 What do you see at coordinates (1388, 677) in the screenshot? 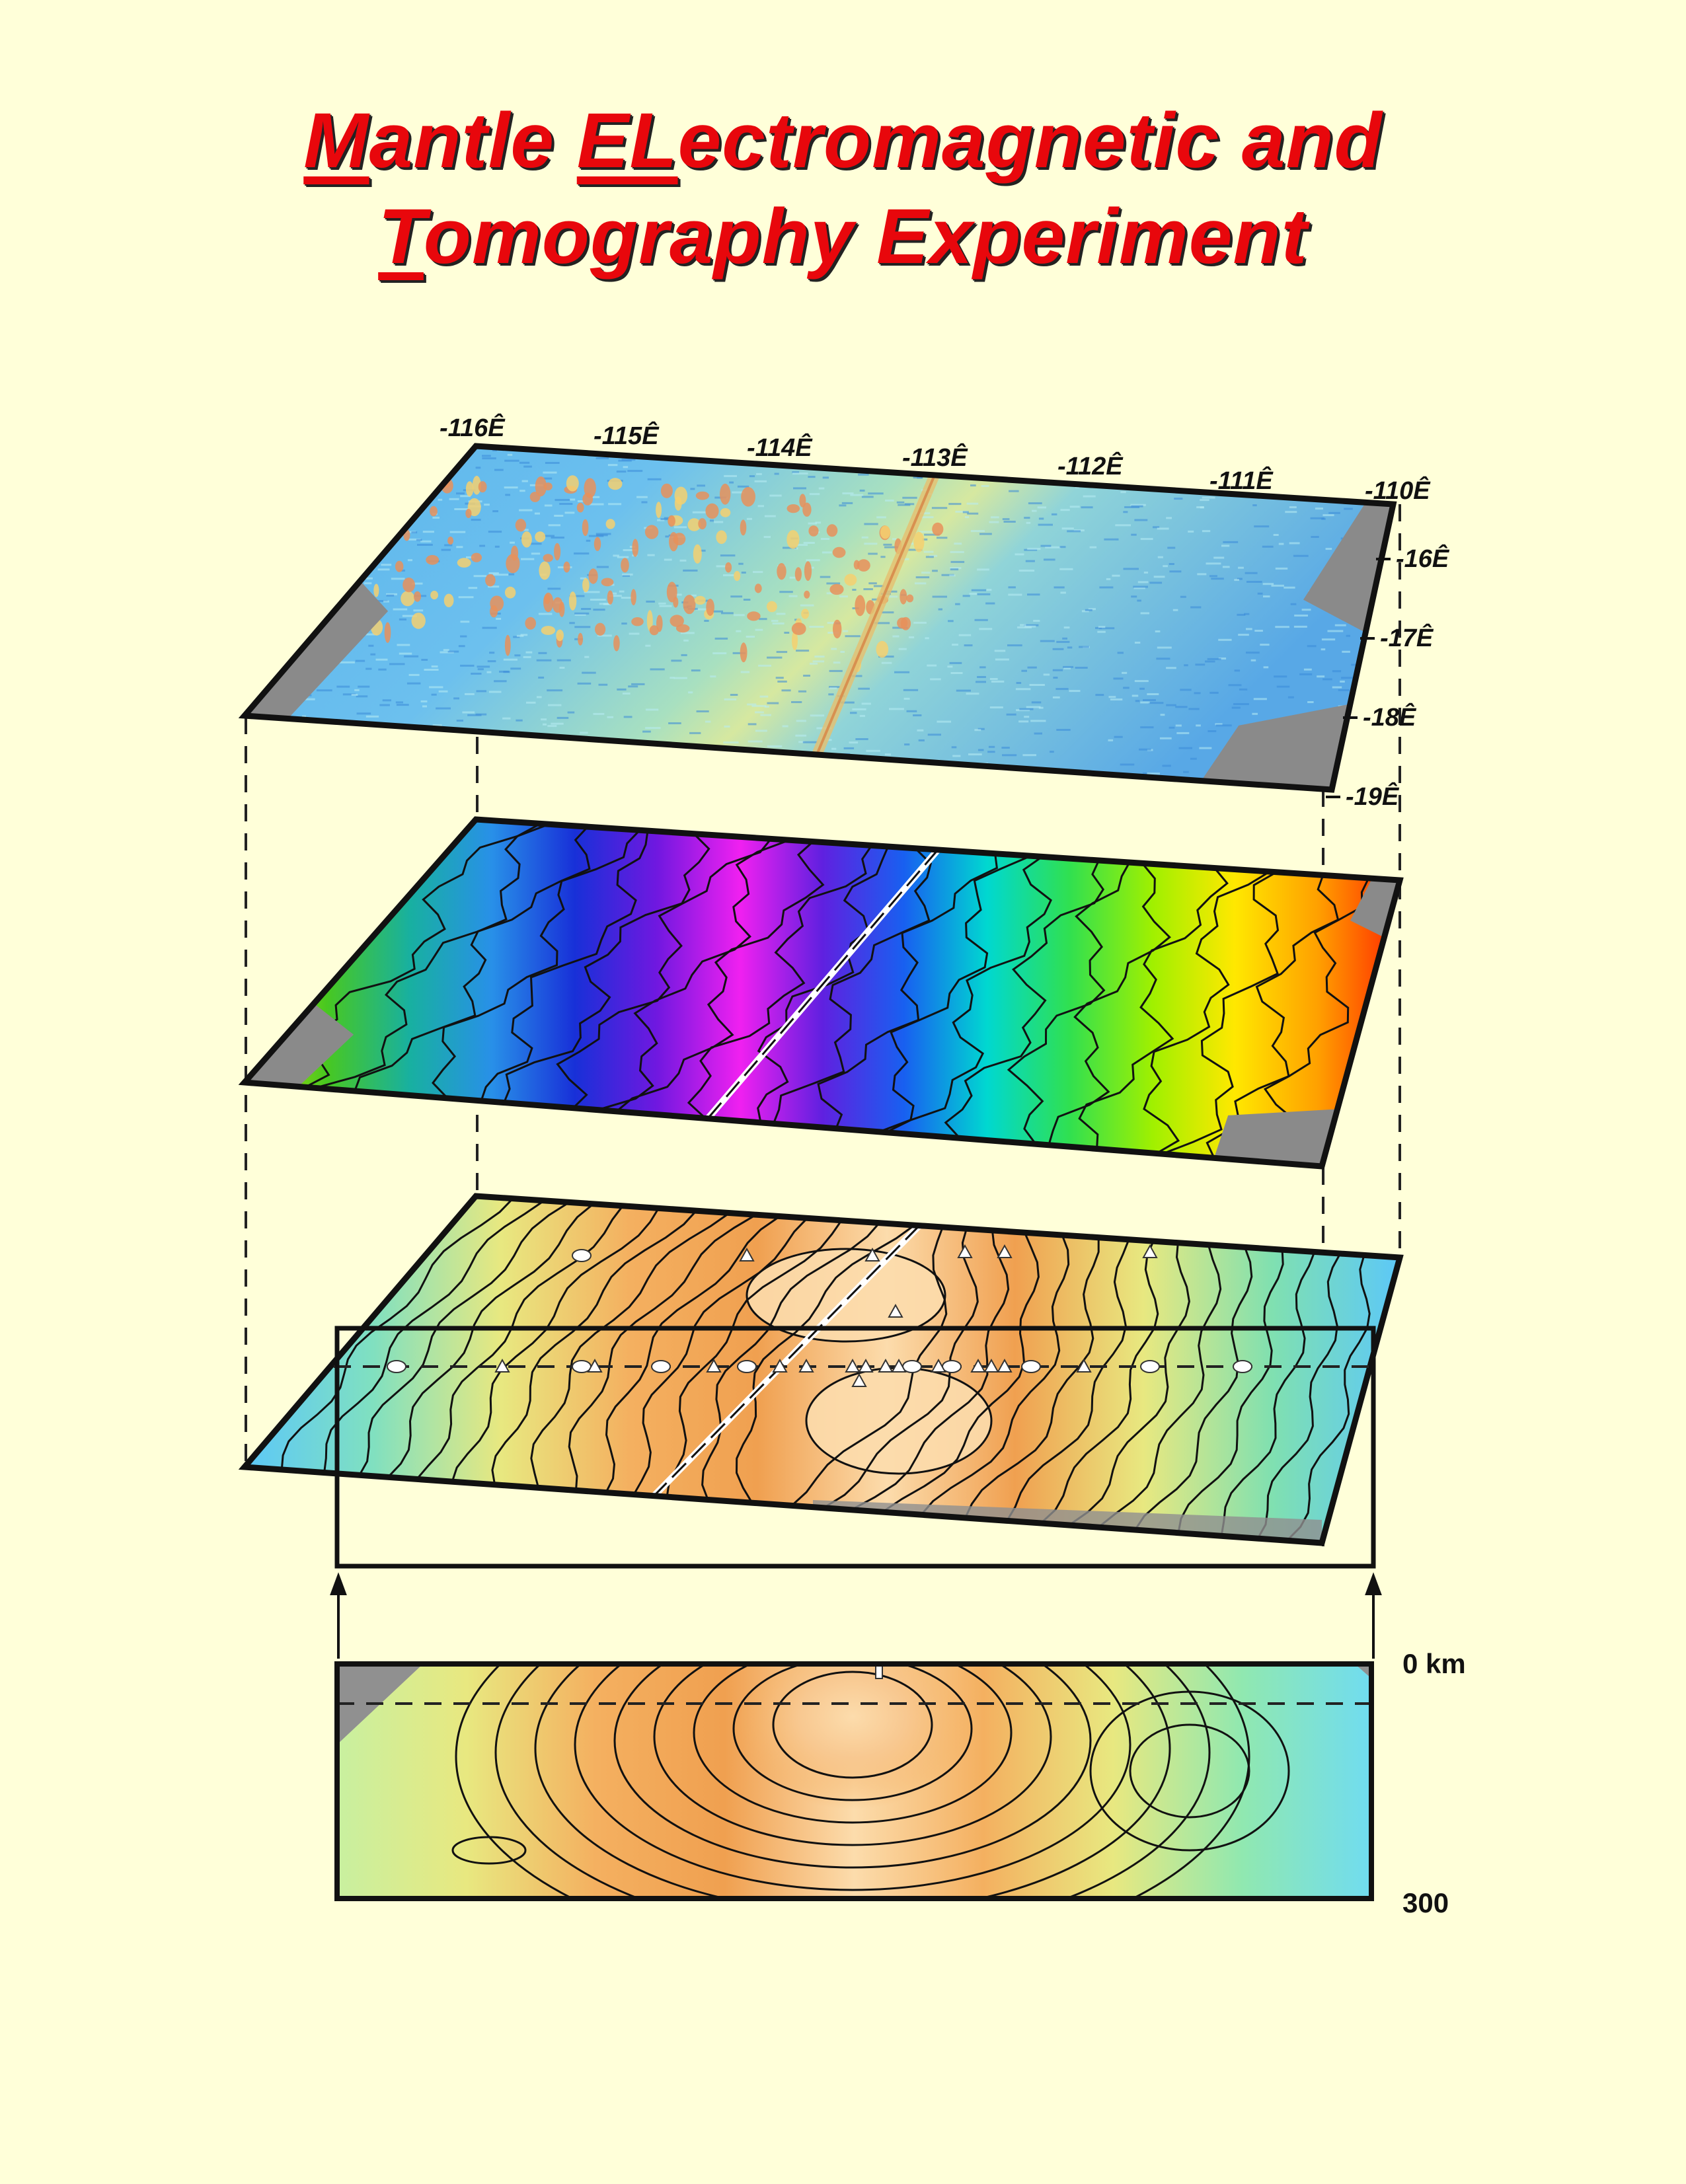
I see `latitude-labels: -16Ê -17Ê -18Ê -19Ê` at bounding box center [1388, 677].